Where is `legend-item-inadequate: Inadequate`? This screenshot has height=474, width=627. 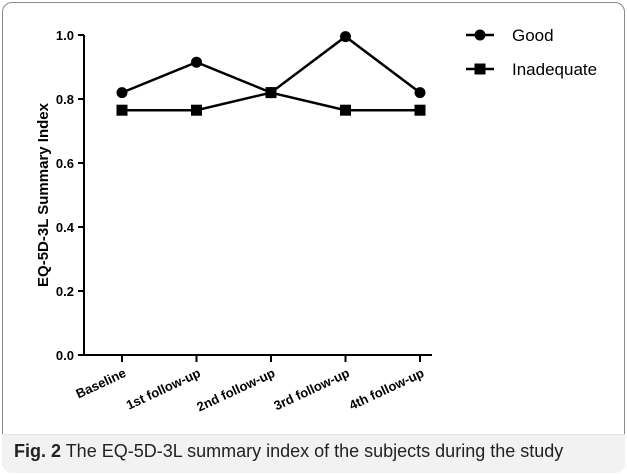
legend-item-inadequate: Inadequate is located at coordinates (531, 69).